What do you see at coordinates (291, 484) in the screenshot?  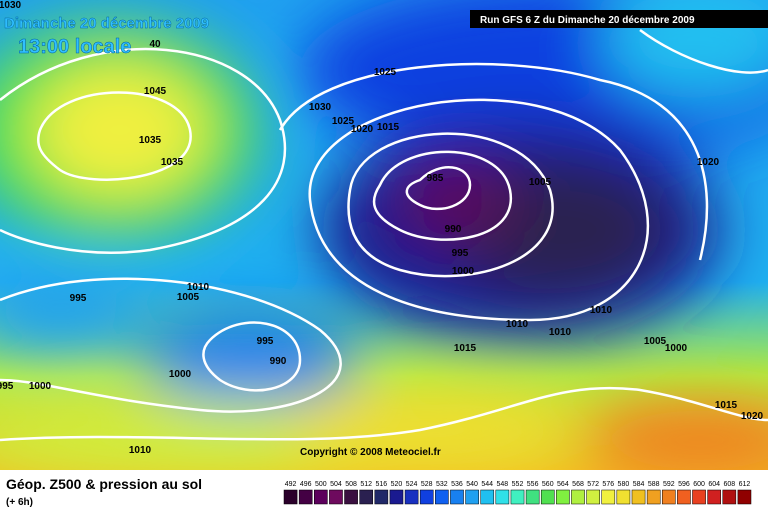 I see `scale-label: 492` at bounding box center [291, 484].